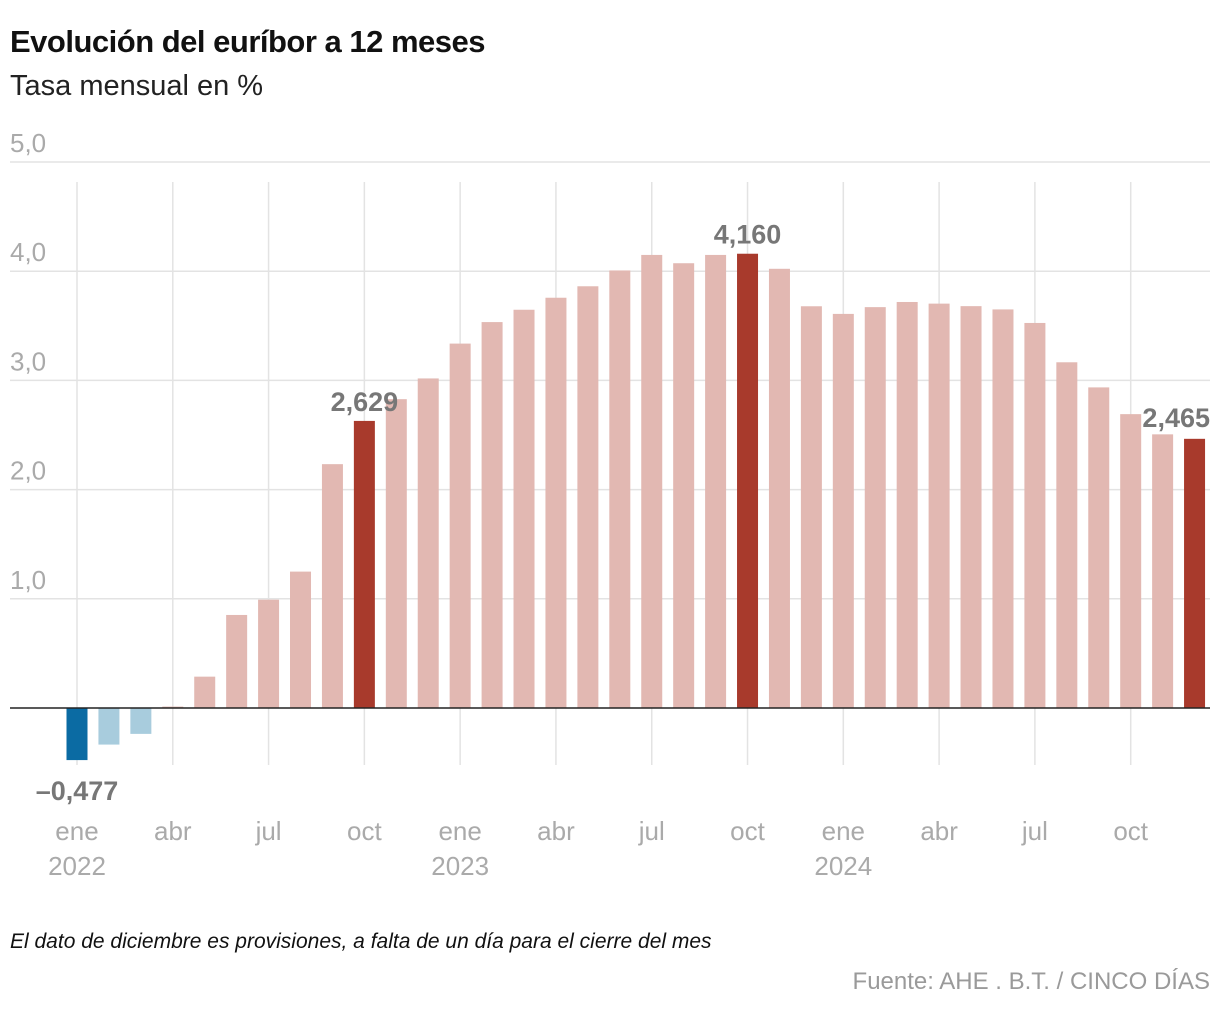 The width and height of the screenshot is (1220, 1014). I want to click on data-label: 4,160, so click(748, 235).